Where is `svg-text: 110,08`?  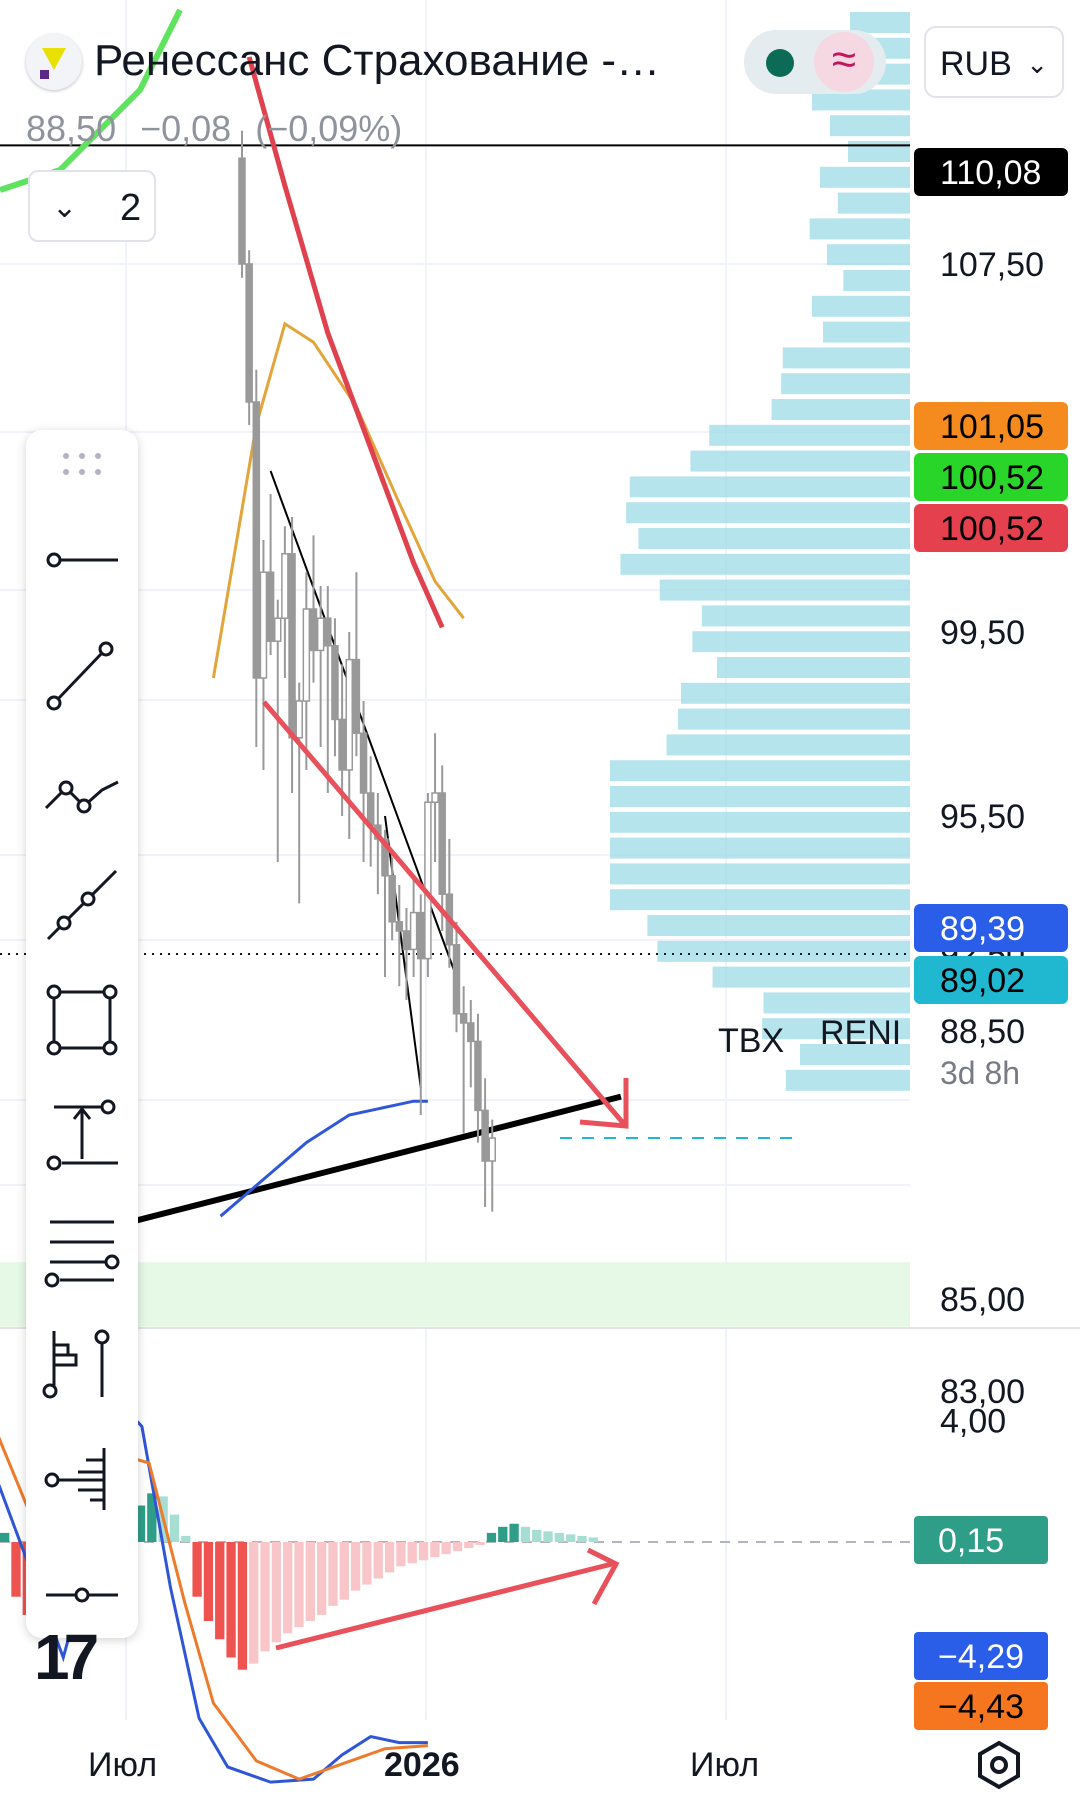
svg-text: 110,08 is located at coordinates (990, 173).